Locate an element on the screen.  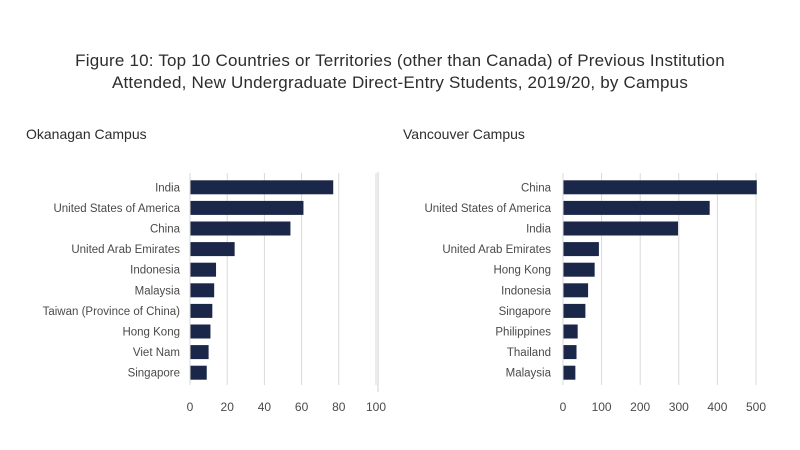
vancouver-tick-label-300: 300 is located at coordinates (679, 407).